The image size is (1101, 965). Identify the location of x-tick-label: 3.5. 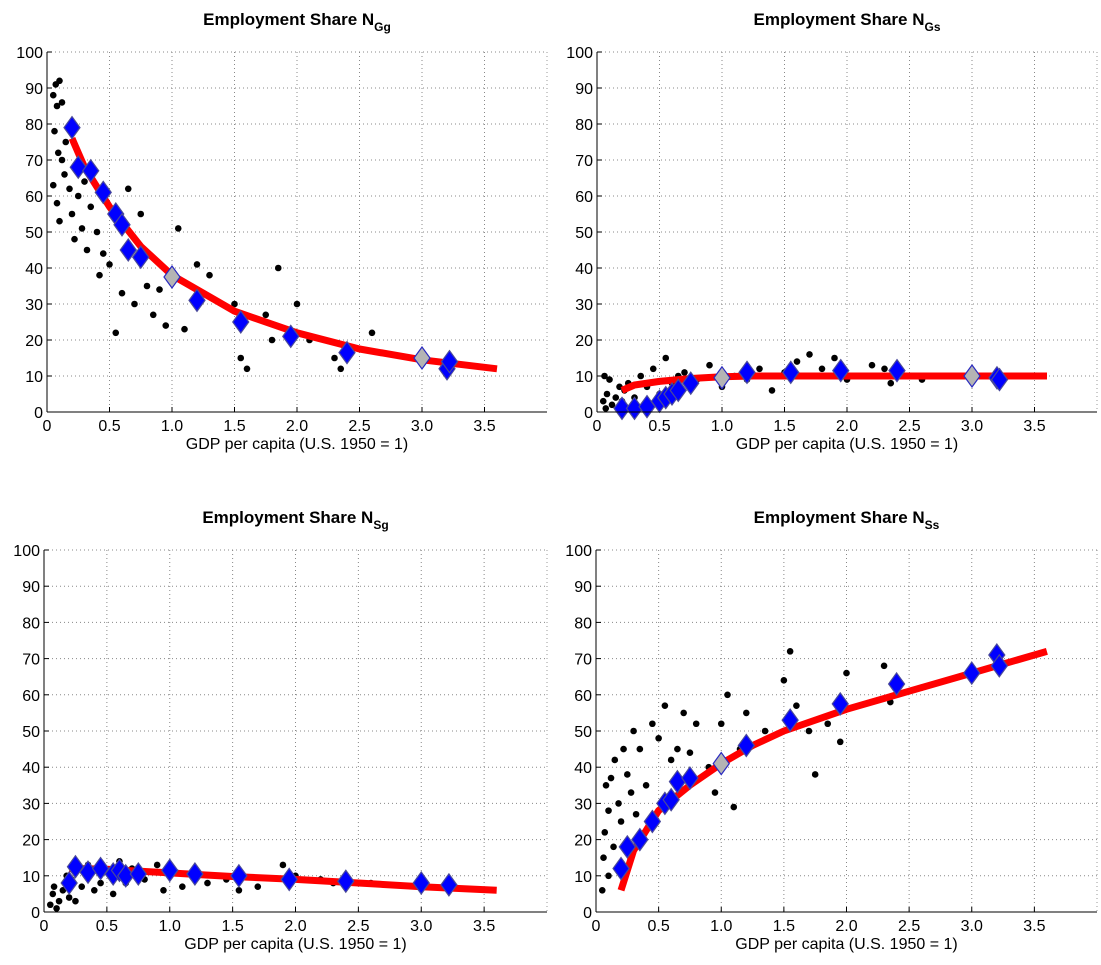
(484, 926).